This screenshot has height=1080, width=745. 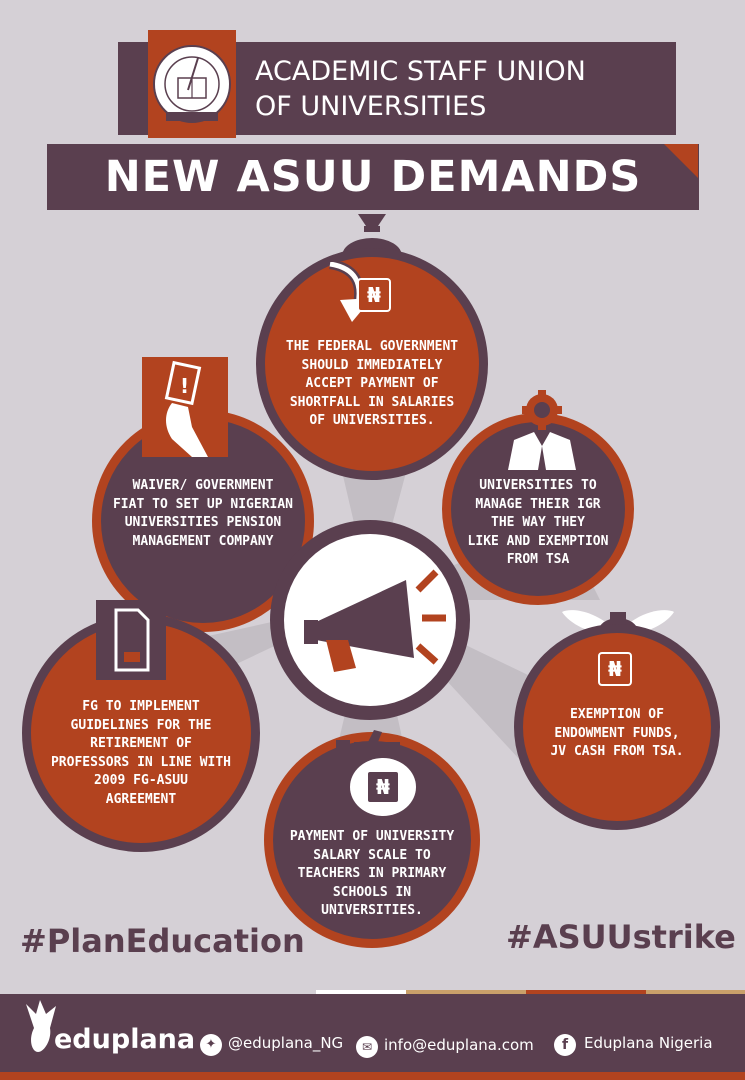 I want to click on demand-text-line: FIAT TO SET UP NIGERIAN, so click(x=202, y=504).